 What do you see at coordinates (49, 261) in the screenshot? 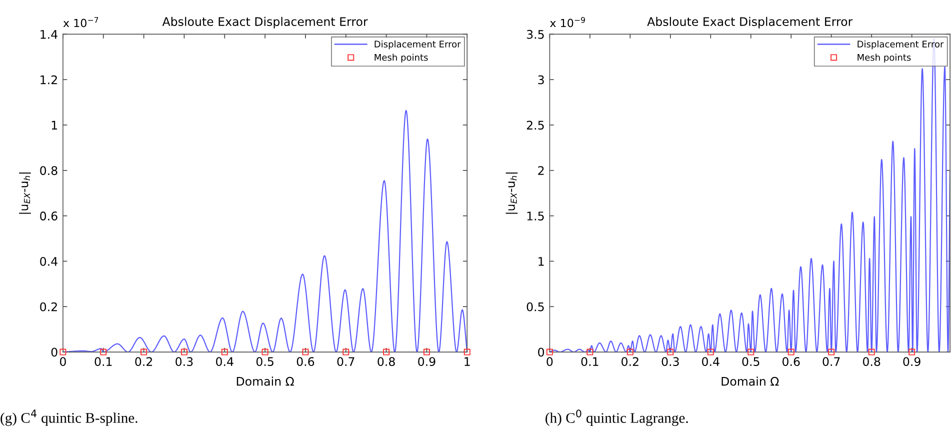
I see `y-tick-label: 0.4` at bounding box center [49, 261].